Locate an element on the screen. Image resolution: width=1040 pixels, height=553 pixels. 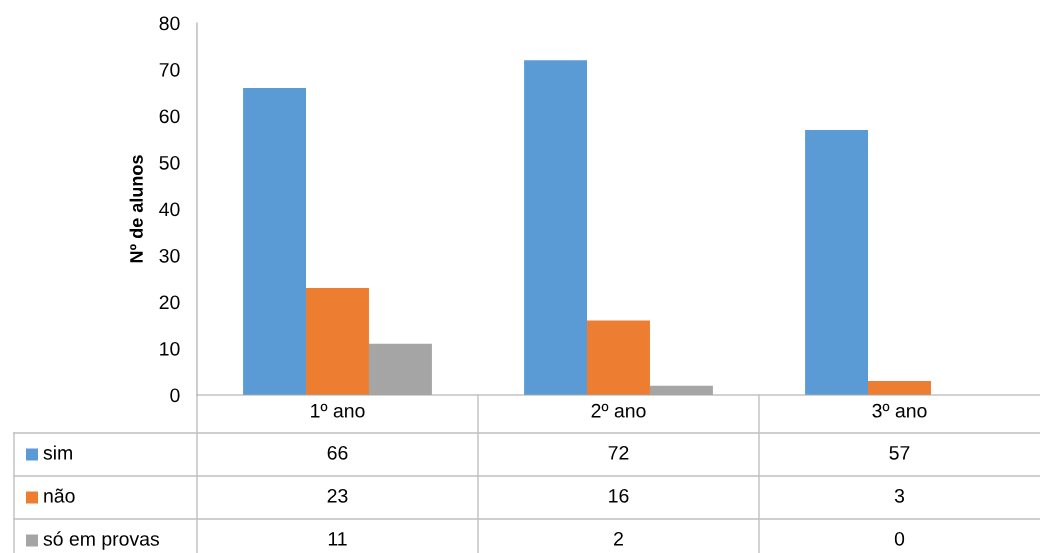
y-tick-label: 40 is located at coordinates (169, 209).